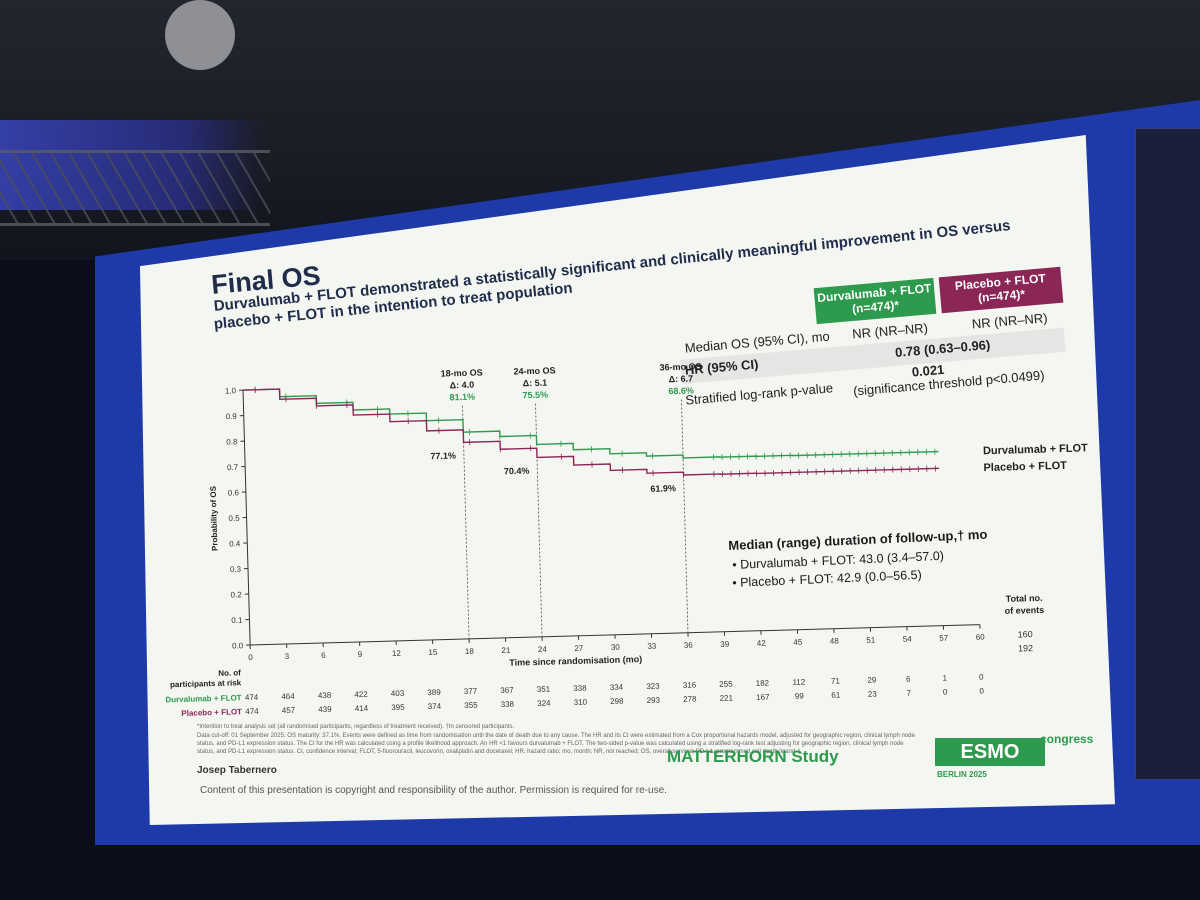 The height and width of the screenshot is (900, 1200). What do you see at coordinates (250, 657) in the screenshot?
I see `x-tick-label: 0` at bounding box center [250, 657].